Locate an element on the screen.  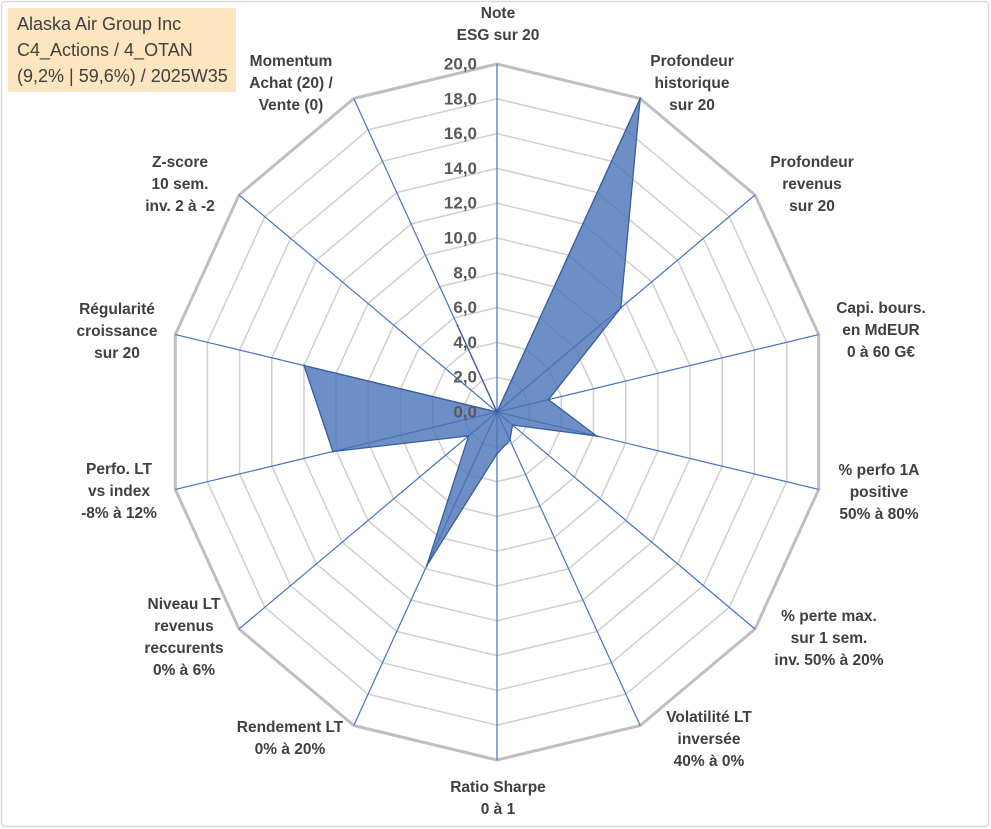
tick-label-3: 6,0 is located at coordinates (465, 307).